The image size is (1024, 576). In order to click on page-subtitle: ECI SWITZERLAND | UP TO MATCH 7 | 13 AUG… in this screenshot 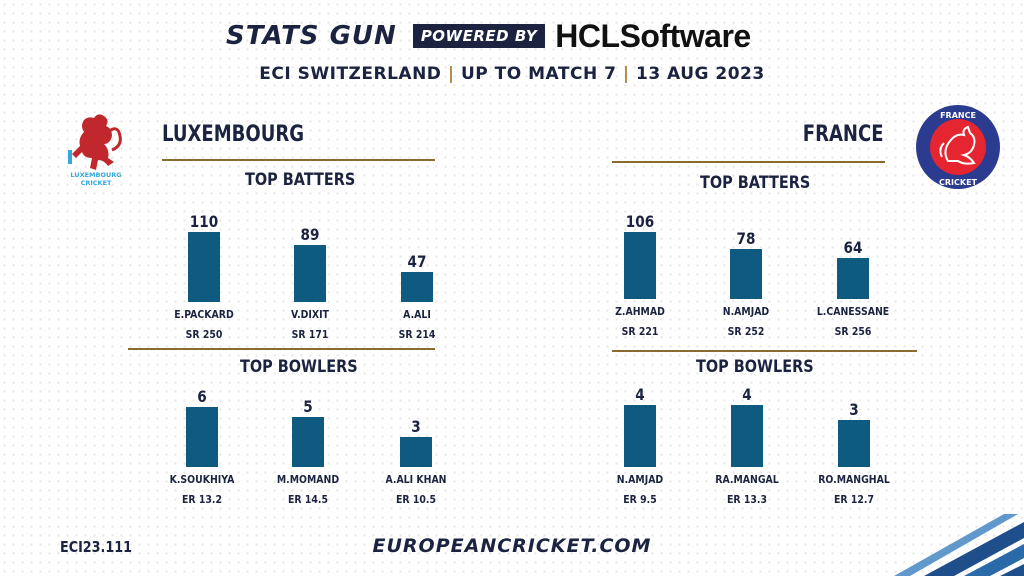, I will do `click(512, 74)`.